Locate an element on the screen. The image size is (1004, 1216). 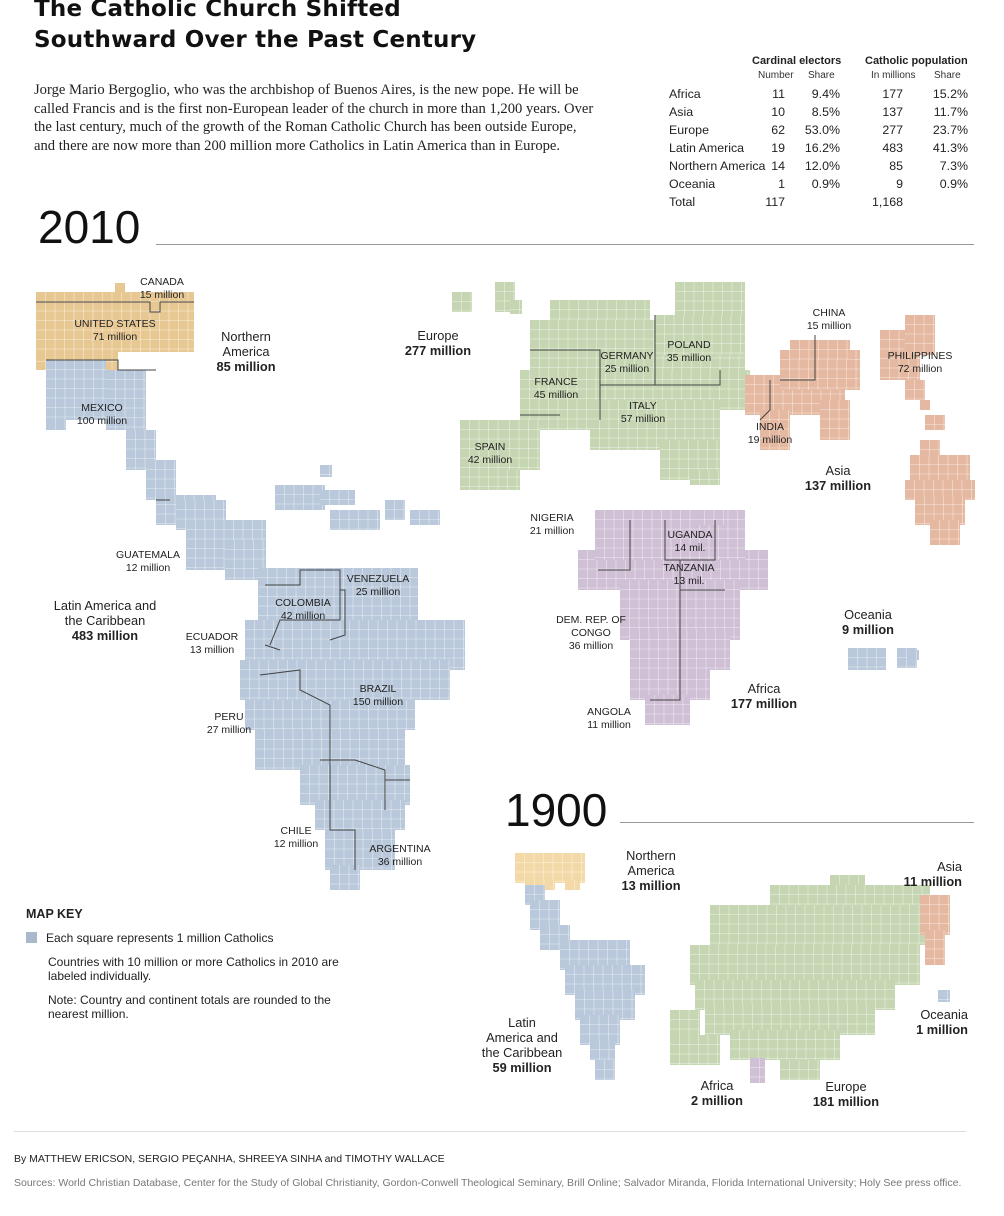
stats-row: Northern America 14 12.0% 85 7.3% is located at coordinates (824, 168).